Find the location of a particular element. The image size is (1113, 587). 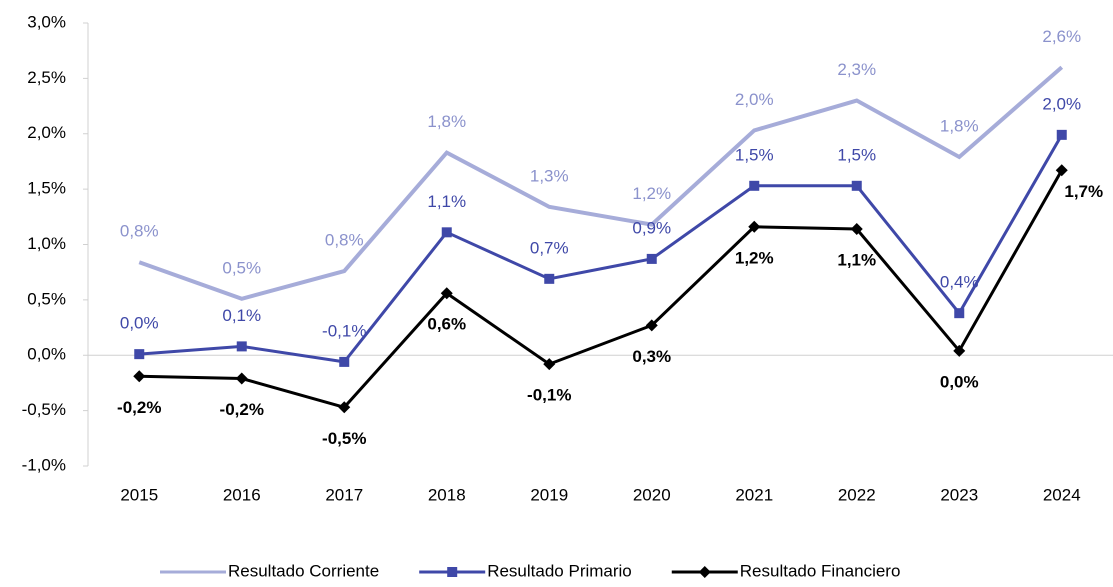

y-tick-label: -1,0% is located at coordinates (44, 464).